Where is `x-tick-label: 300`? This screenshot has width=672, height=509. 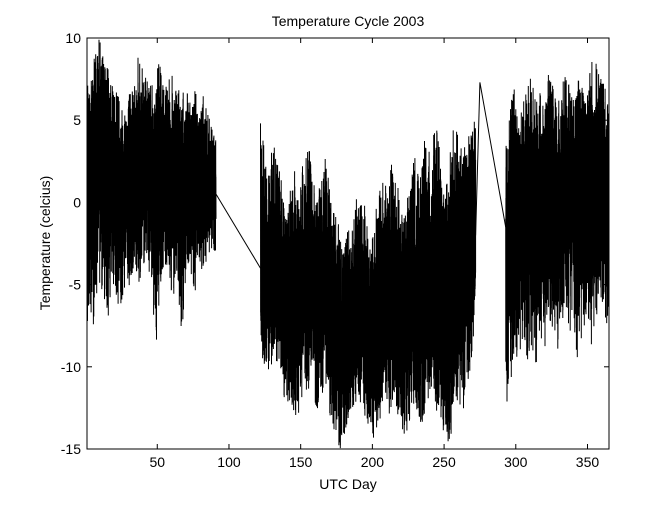
x-tick-label: 300 is located at coordinates (516, 462).